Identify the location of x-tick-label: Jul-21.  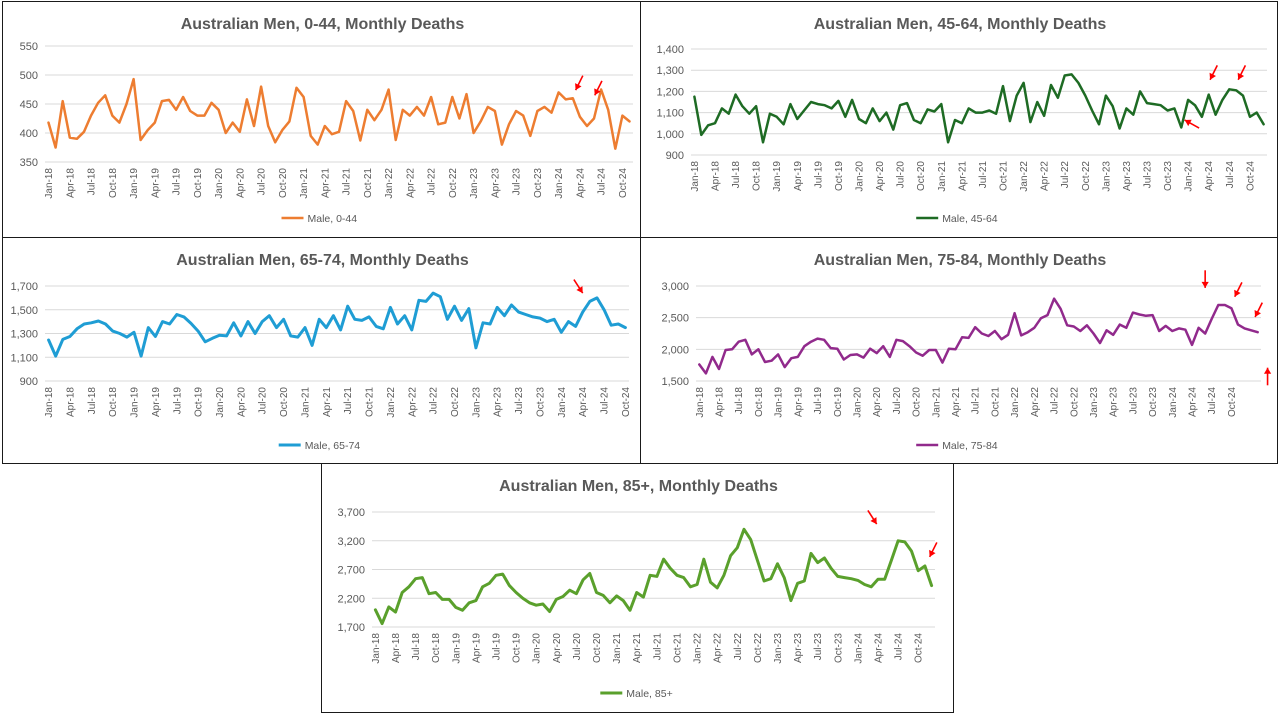
(976, 401).